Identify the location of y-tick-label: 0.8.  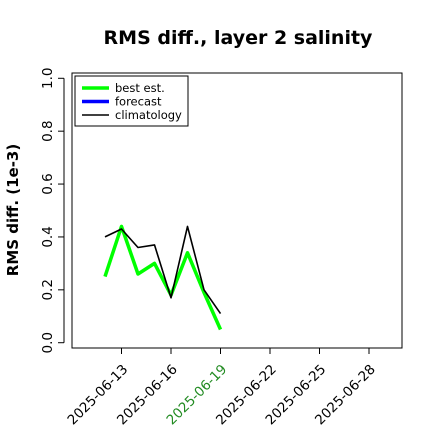
(48, 130).